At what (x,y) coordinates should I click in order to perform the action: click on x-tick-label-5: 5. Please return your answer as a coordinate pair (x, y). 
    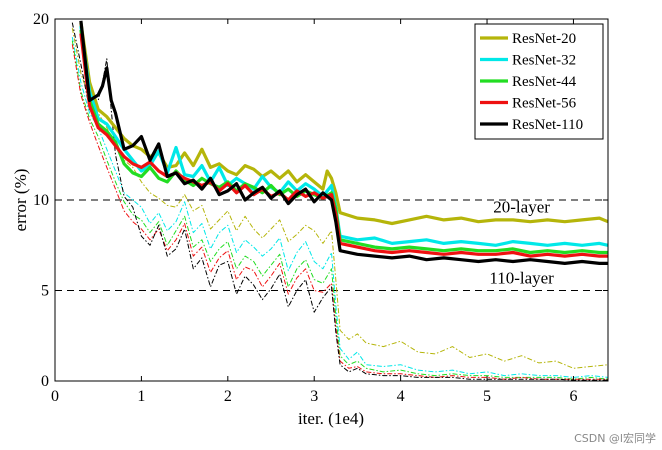
    Looking at the image, I should click on (487, 396).